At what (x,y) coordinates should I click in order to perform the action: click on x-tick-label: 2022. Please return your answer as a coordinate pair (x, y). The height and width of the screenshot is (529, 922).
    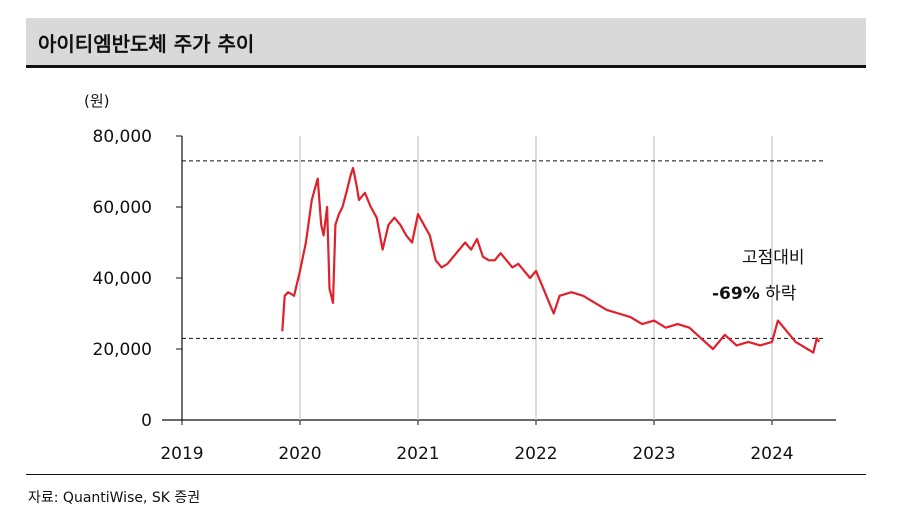
    Looking at the image, I should click on (535, 454).